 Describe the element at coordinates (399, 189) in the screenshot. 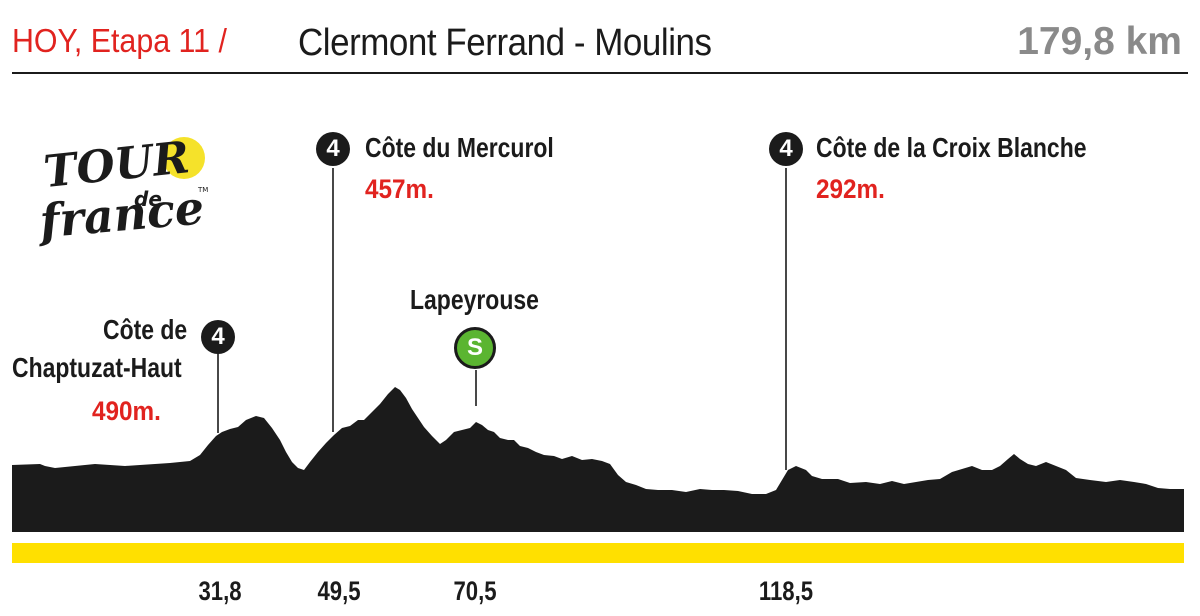

I see `climb-altitude: 457m.` at that location.